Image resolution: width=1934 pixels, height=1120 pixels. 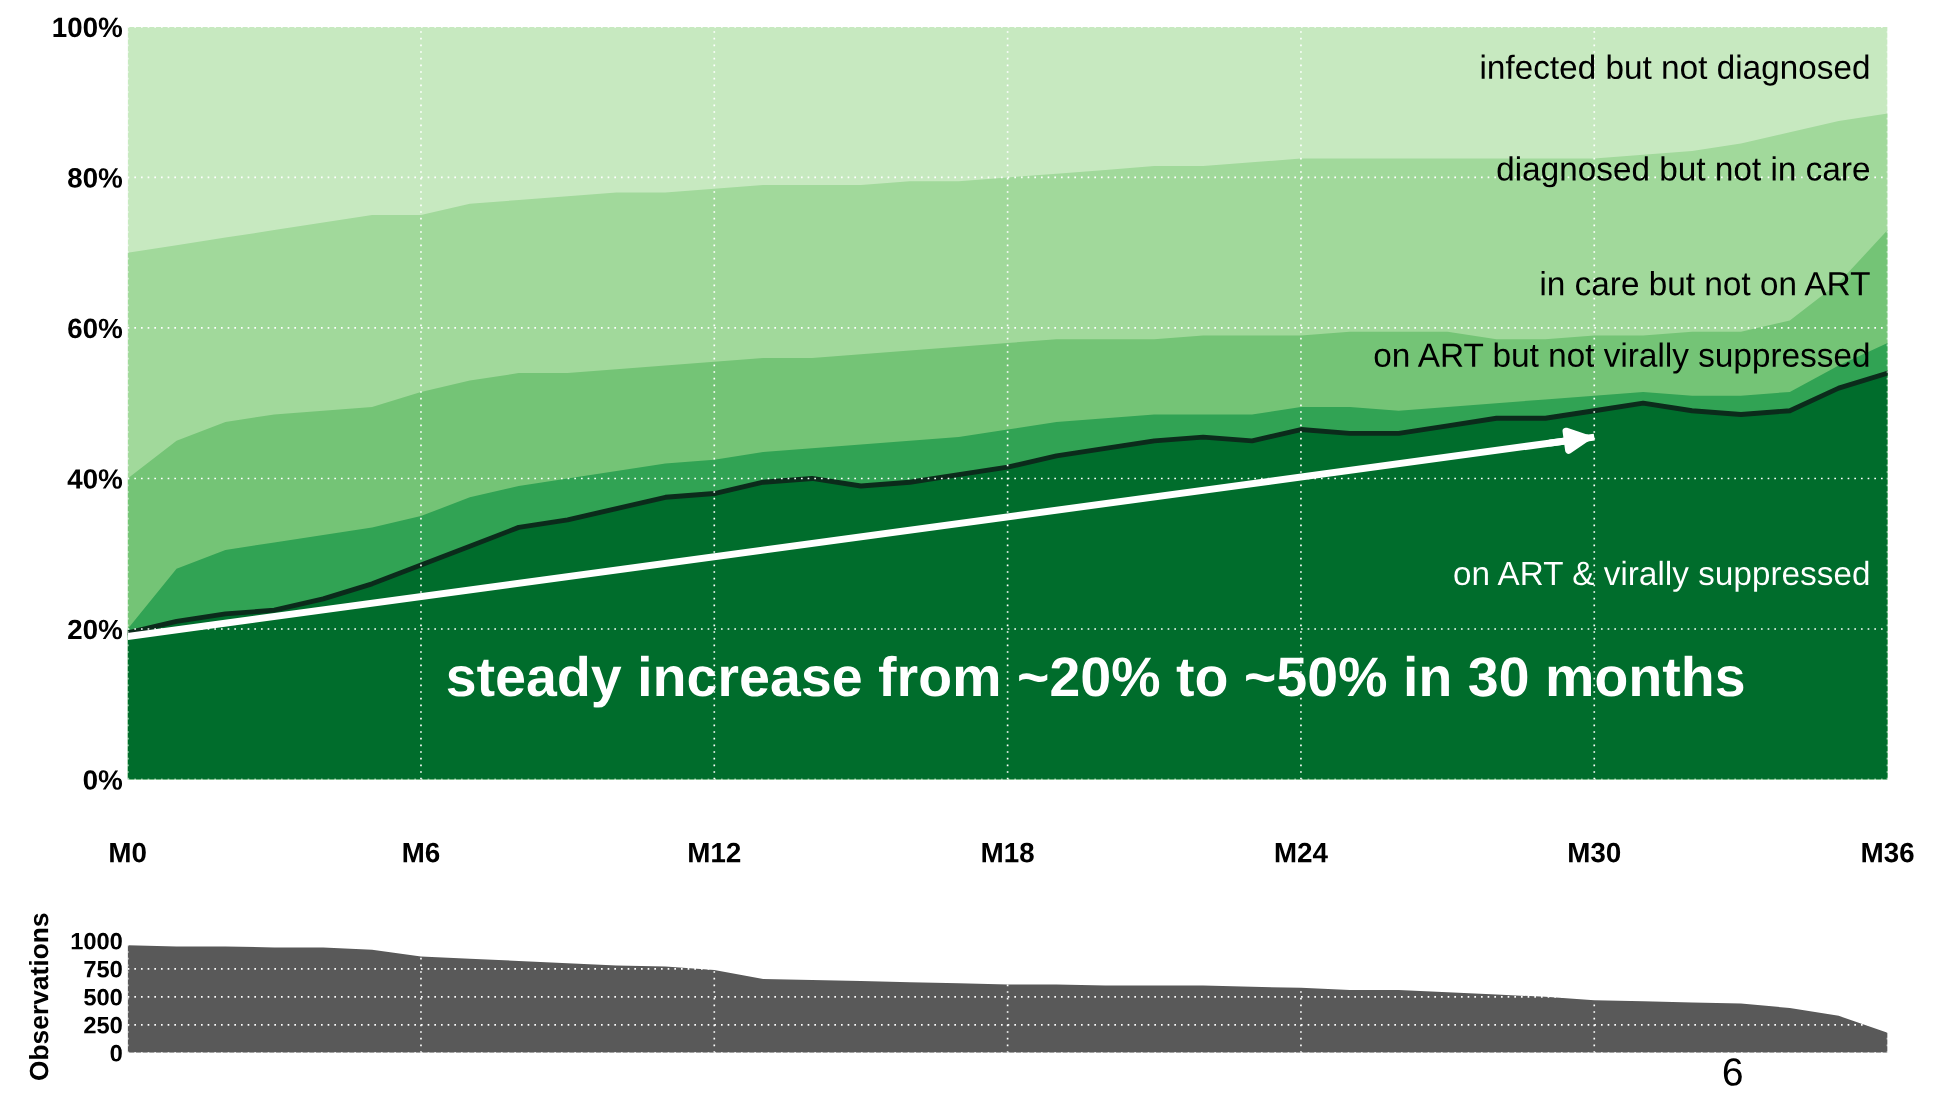 What do you see at coordinates (103, 969) in the screenshot?
I see `y-tick-label: 750` at bounding box center [103, 969].